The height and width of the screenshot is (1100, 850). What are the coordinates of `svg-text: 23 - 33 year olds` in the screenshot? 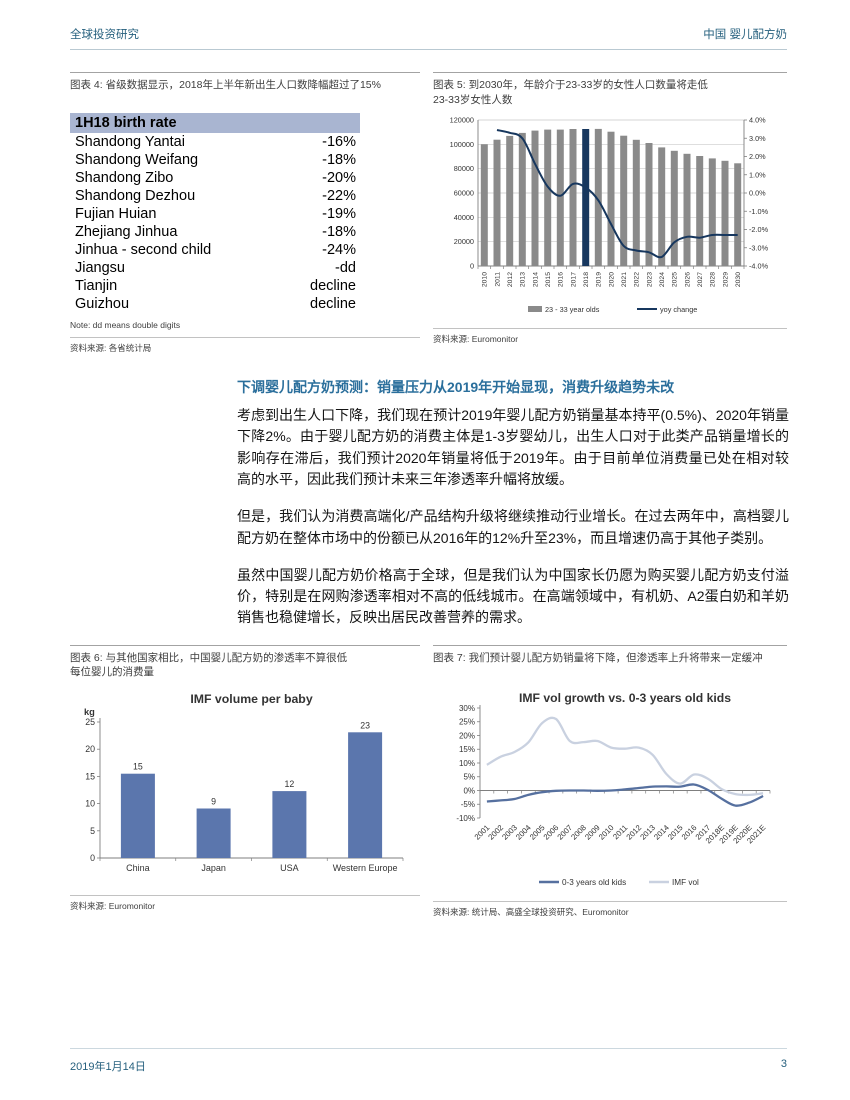 It's located at (572, 309).